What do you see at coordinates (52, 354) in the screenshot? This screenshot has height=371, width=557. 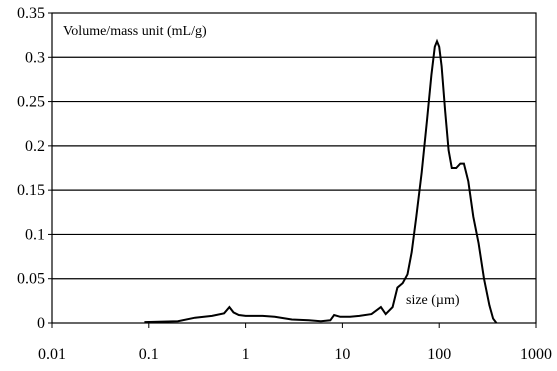 I see `x-tick-label: 0.01` at bounding box center [52, 354].